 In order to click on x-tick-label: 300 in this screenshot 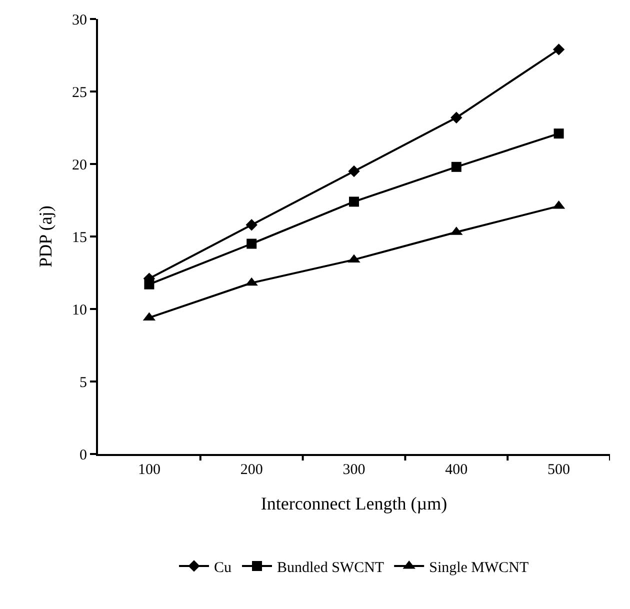, I will do `click(354, 470)`.